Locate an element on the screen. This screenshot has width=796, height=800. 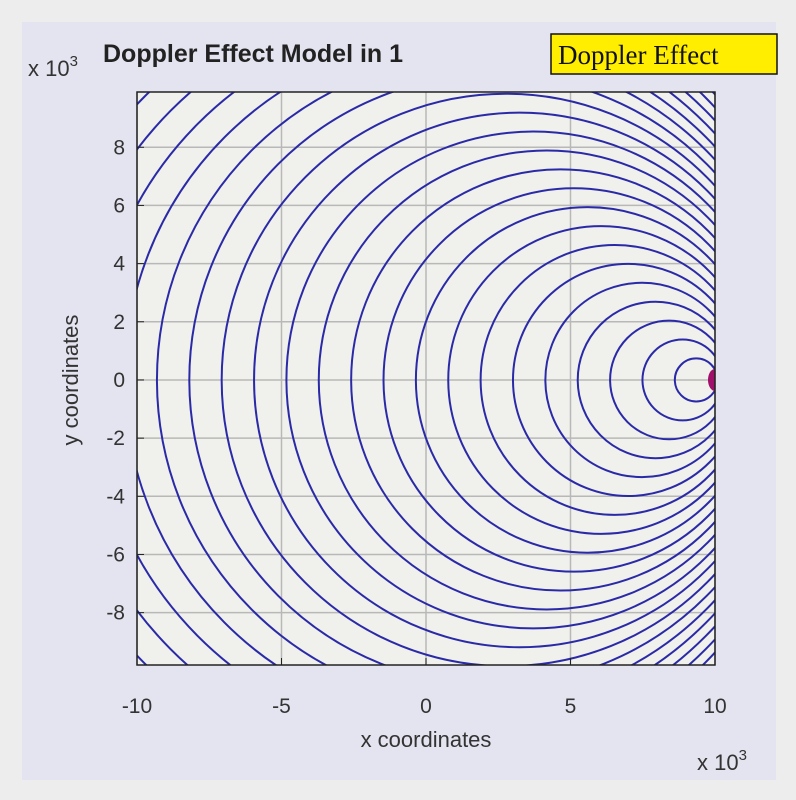
y-axis-label: y coordinates is located at coordinates (70, 380).